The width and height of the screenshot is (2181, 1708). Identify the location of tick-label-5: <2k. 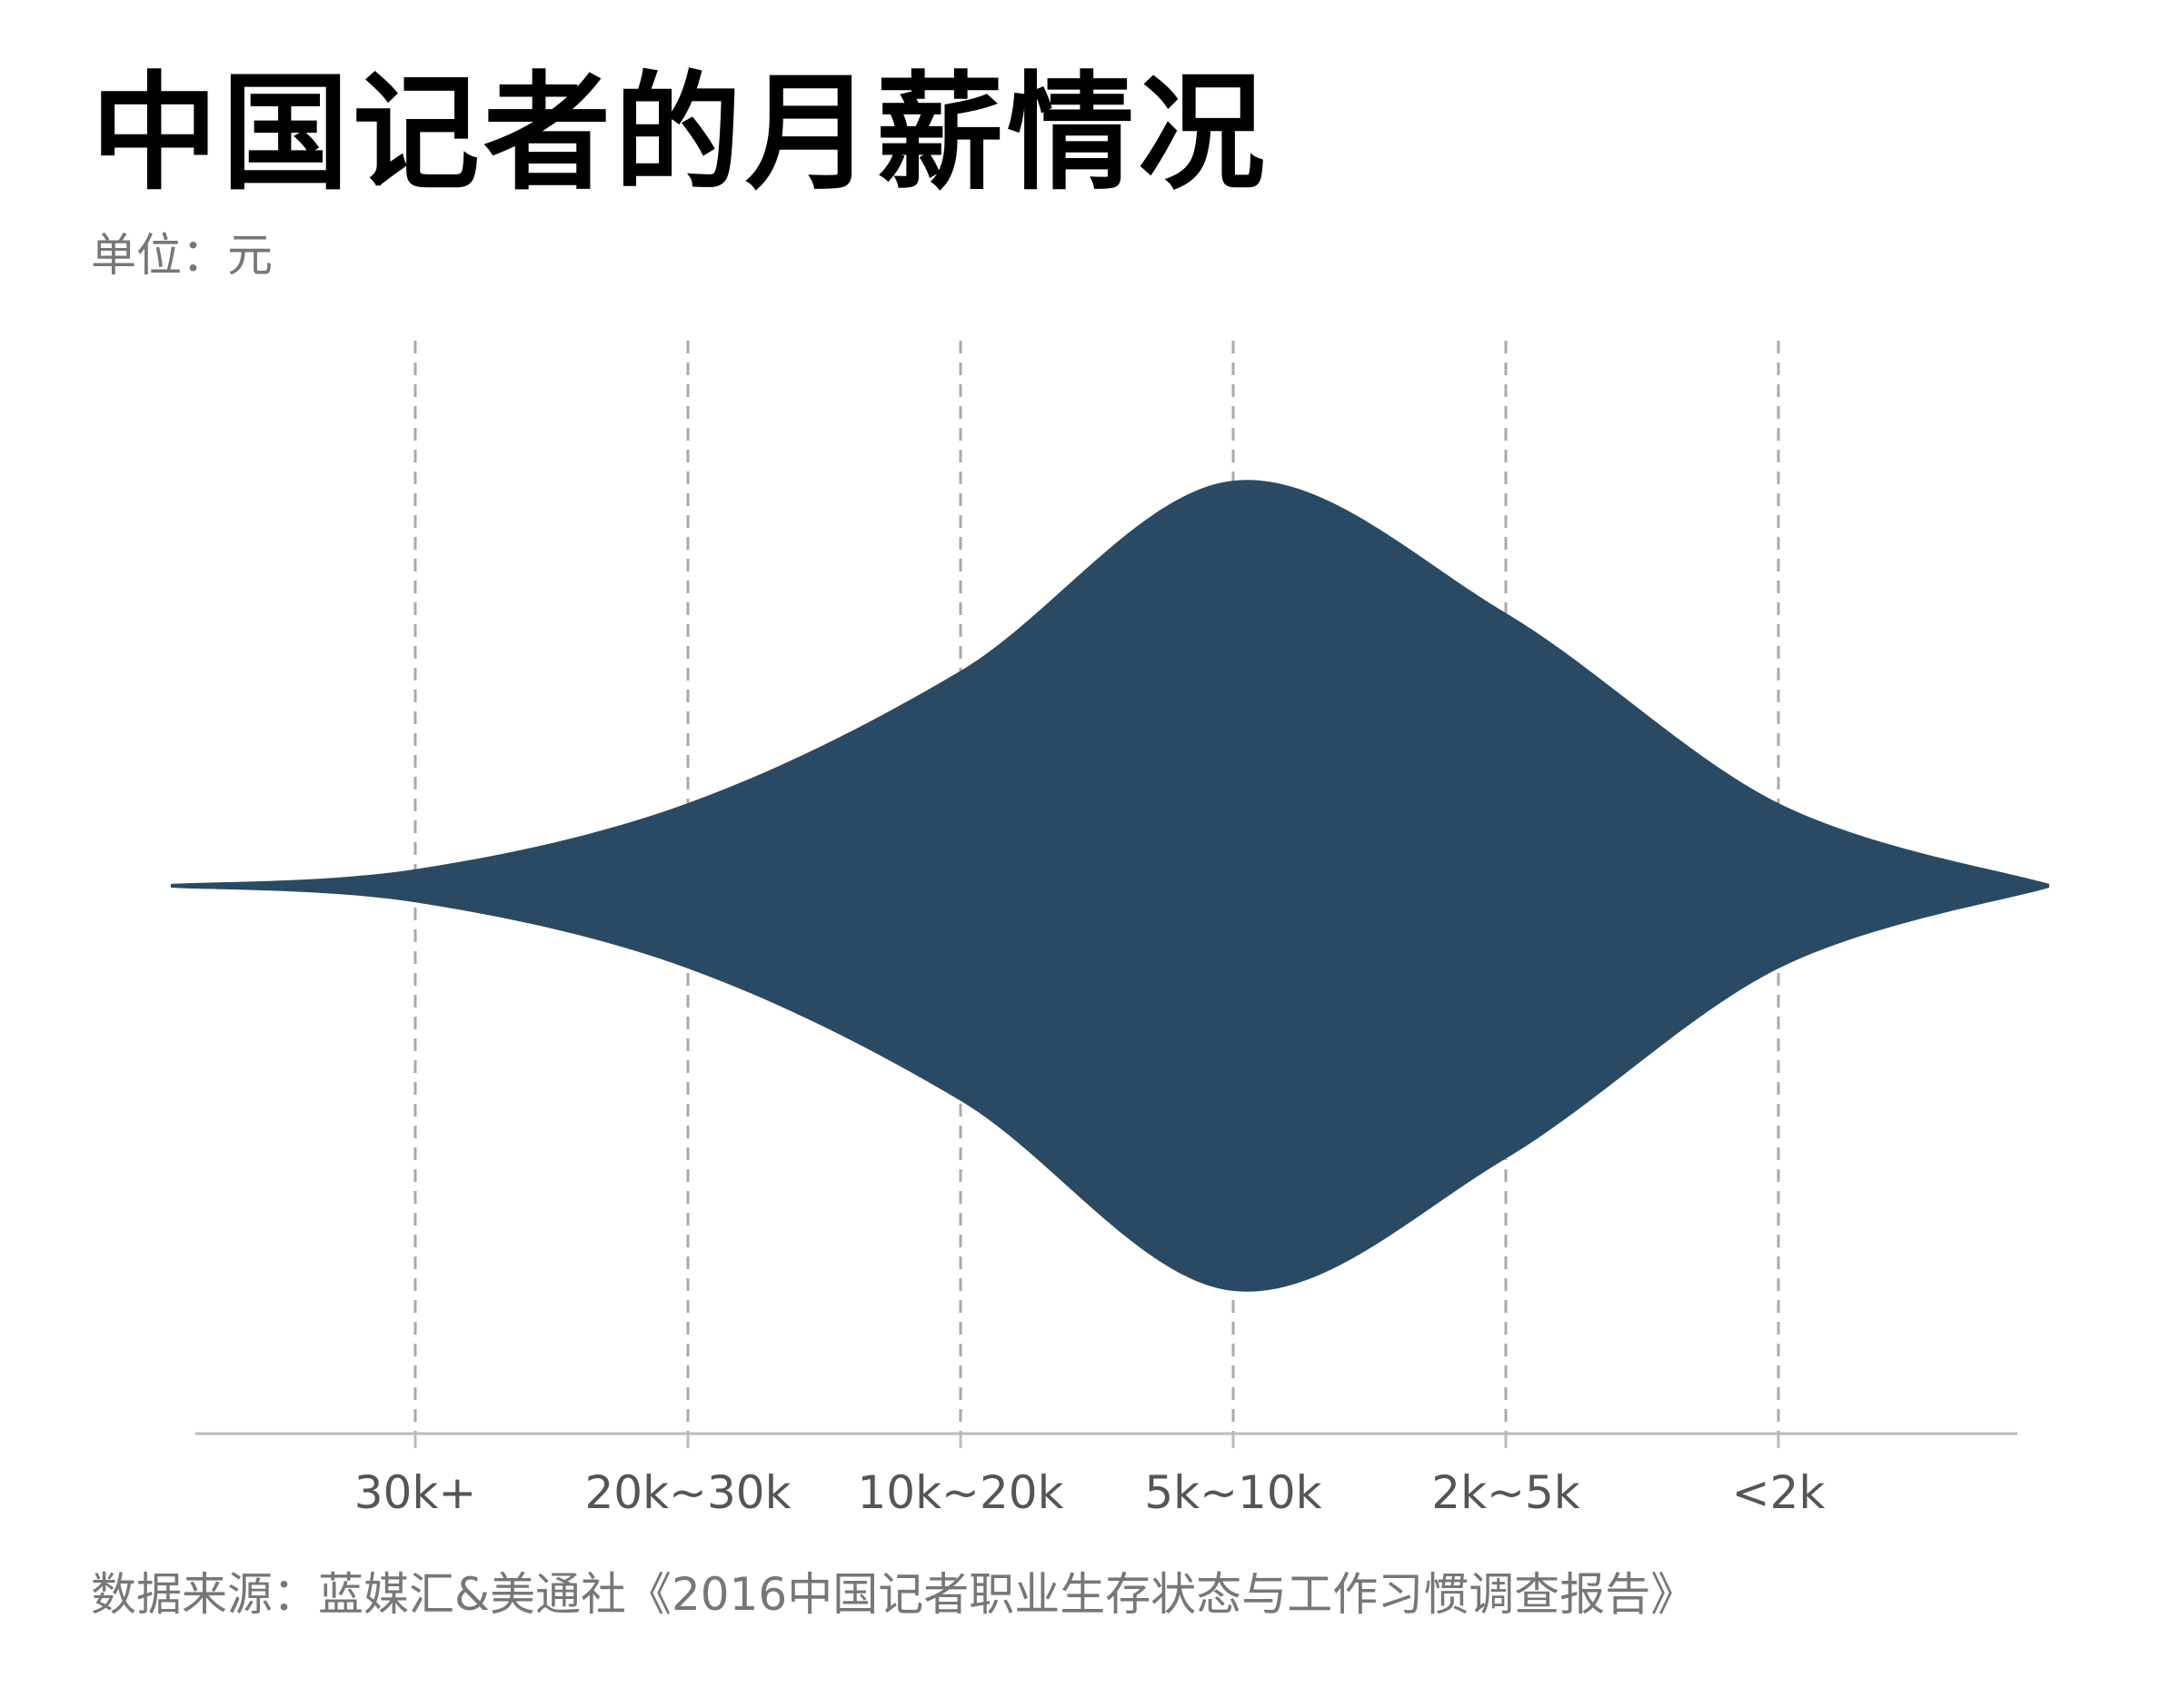
(1779, 1492).